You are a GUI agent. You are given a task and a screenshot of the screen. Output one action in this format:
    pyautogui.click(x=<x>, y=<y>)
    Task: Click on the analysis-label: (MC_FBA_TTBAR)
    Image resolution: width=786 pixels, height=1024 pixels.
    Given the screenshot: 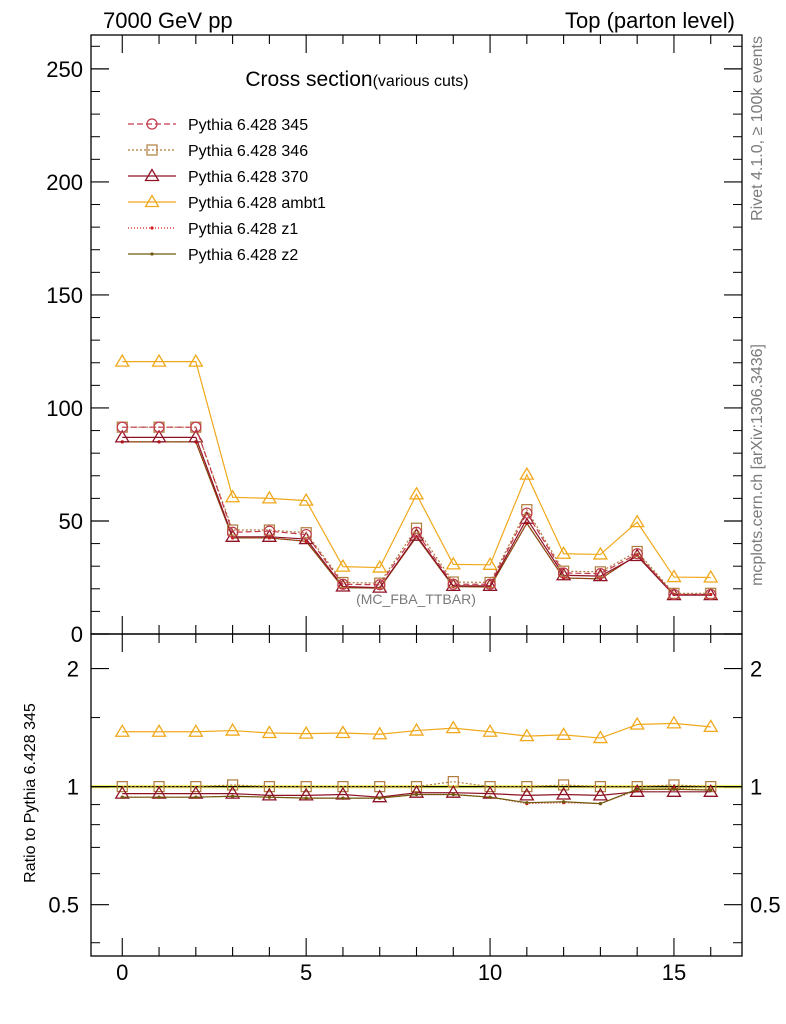 What is the action you would take?
    pyautogui.click(x=416, y=599)
    